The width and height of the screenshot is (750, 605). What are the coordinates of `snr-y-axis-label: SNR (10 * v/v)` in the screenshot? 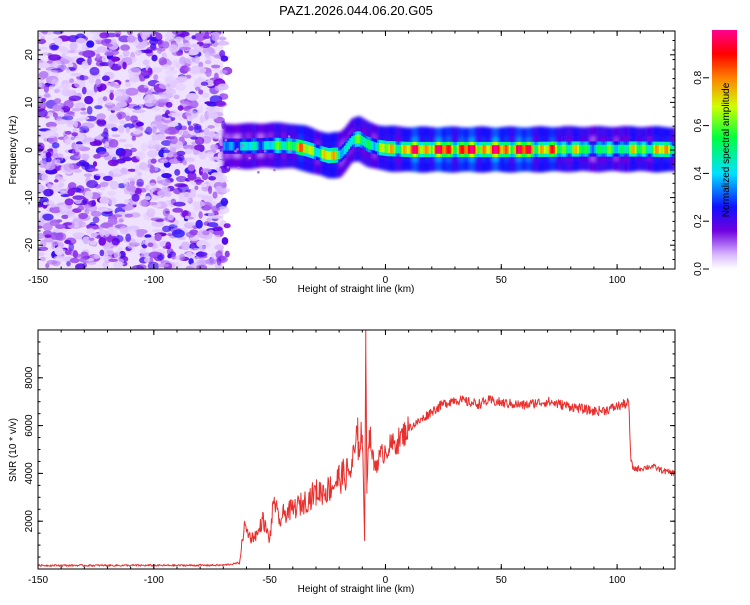 It's located at (13, 450).